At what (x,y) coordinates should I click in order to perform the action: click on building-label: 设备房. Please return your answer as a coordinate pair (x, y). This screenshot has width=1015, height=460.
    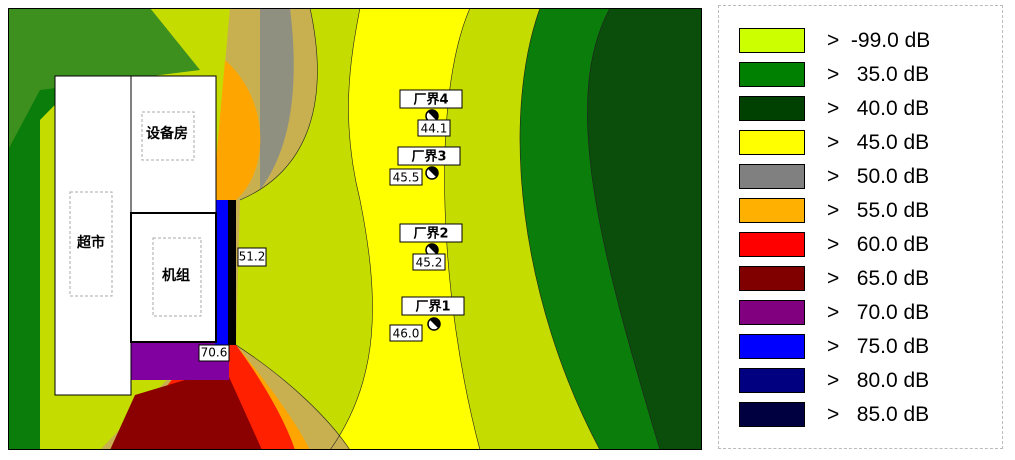
    Looking at the image, I should click on (167, 133).